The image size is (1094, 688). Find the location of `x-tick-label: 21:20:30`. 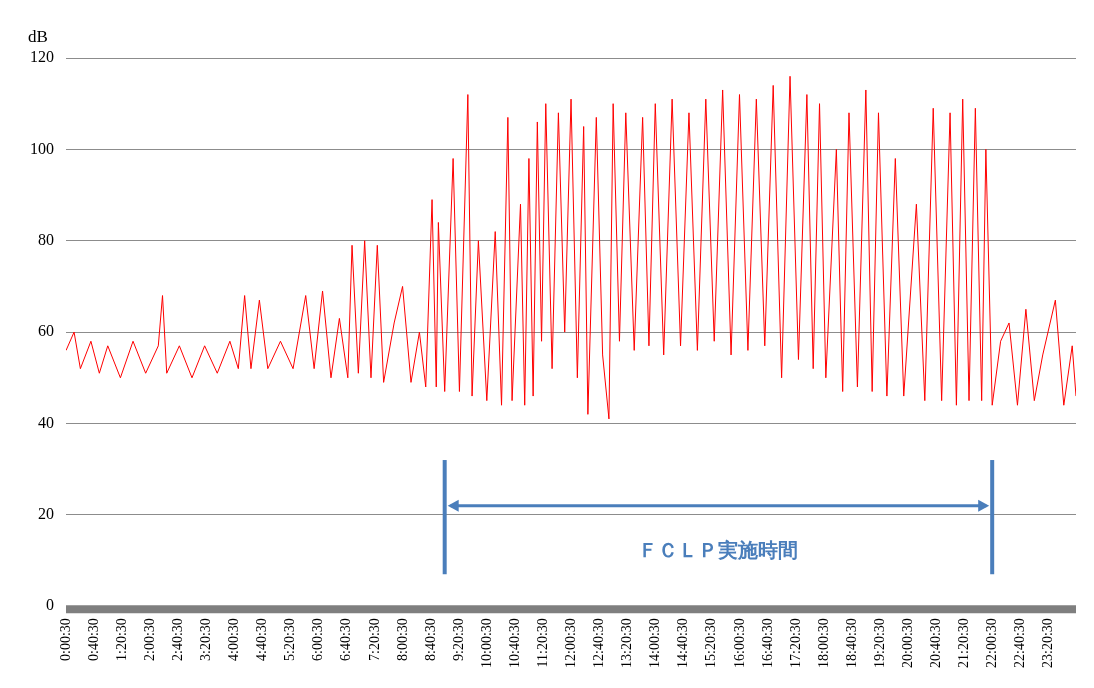

x-tick-label: 21:20:30 is located at coordinates (964, 643).